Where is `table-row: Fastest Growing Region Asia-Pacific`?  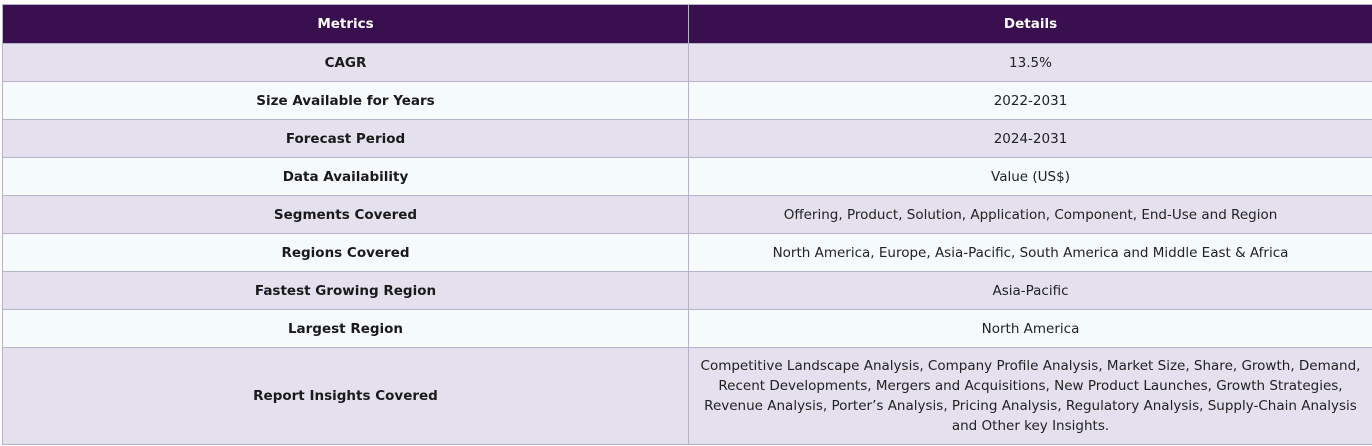
table-row: Fastest Growing Region Asia-Pacific is located at coordinates (687, 290).